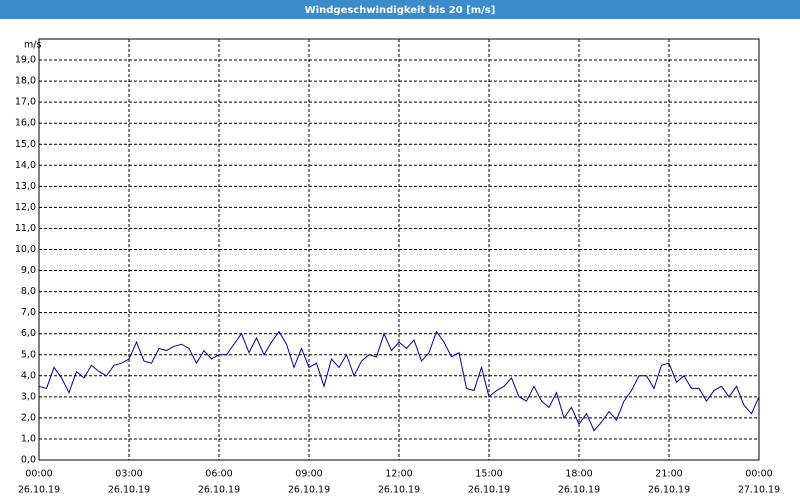  I want to click on y-tick-label: 17,0, so click(25, 102).